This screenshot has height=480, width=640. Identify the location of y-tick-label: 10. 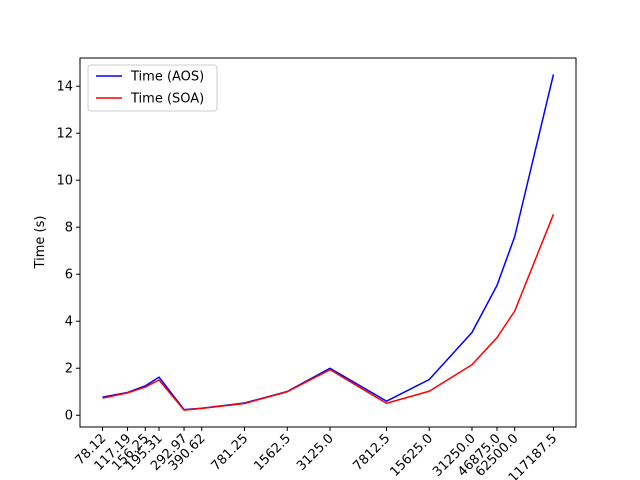
(64, 181).